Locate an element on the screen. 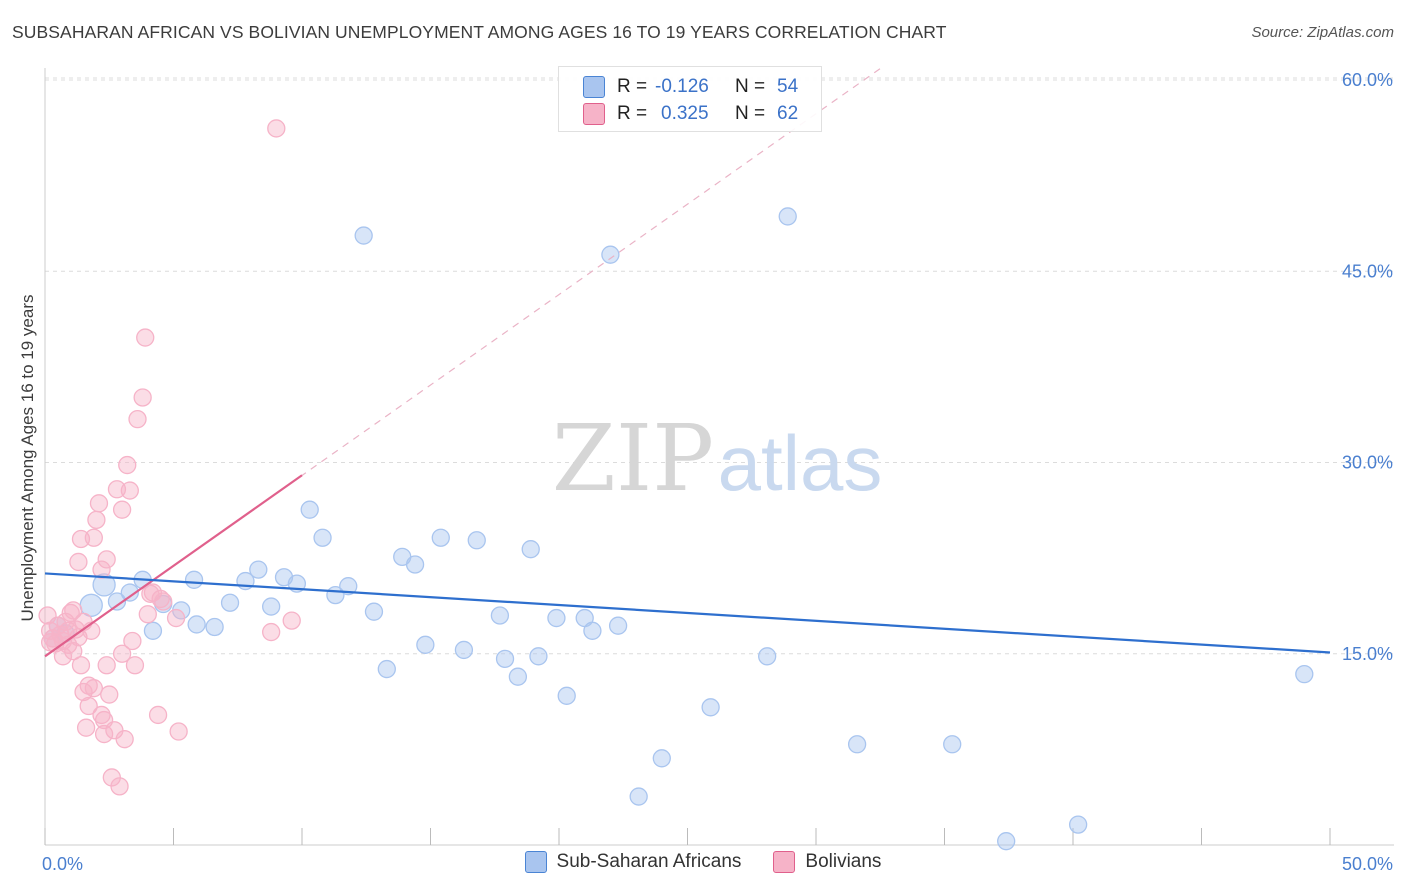  watermark-atlas: atlas is located at coordinates (800, 463).